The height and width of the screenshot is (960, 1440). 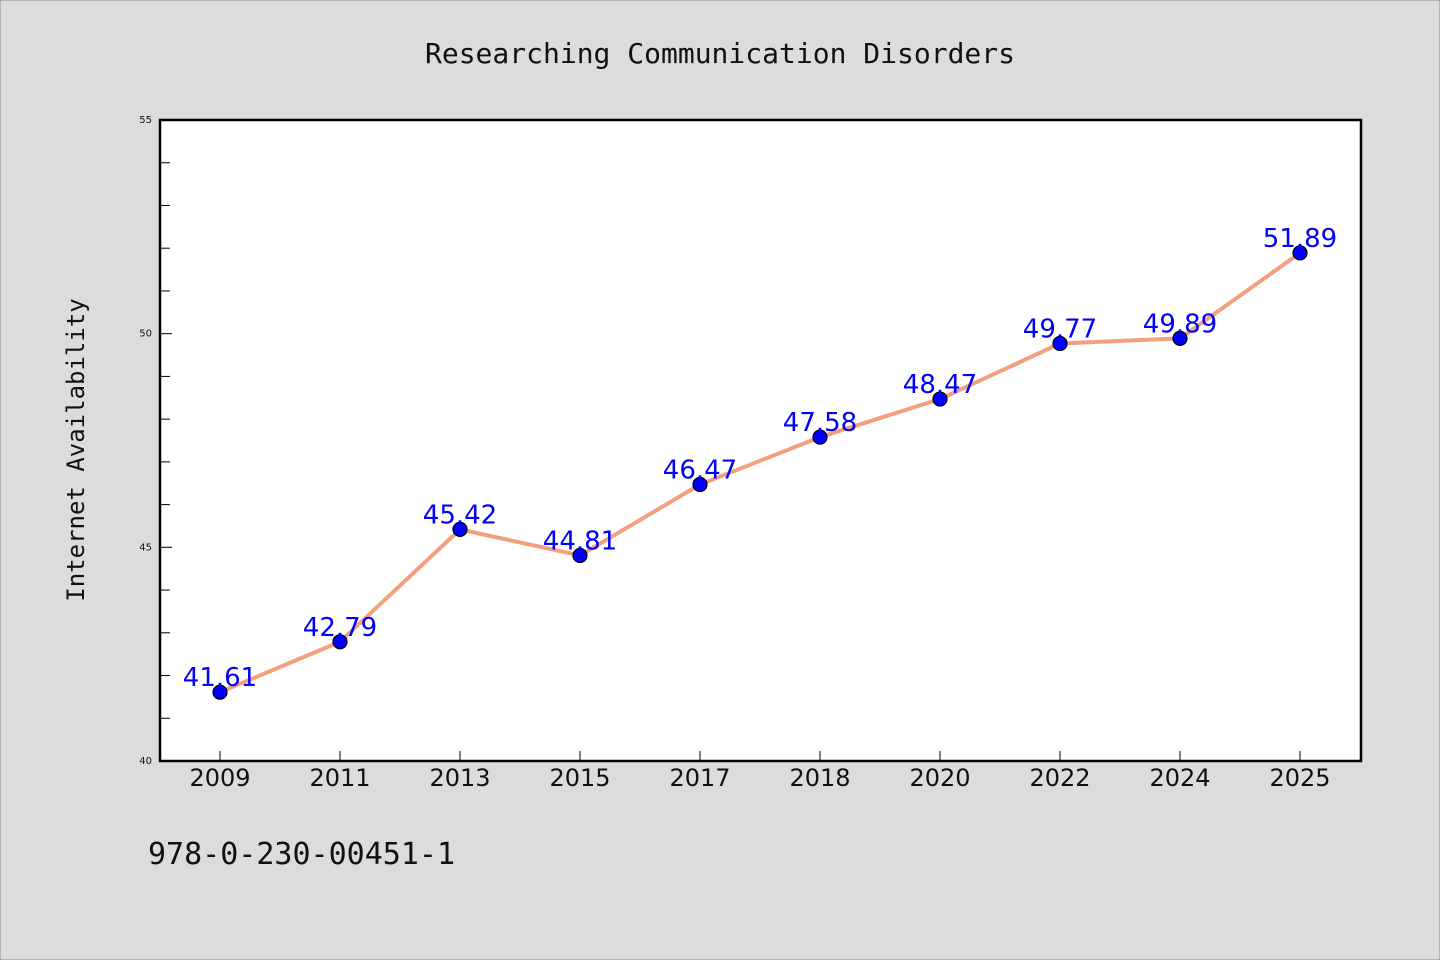 What do you see at coordinates (76, 449) in the screenshot?
I see `y-axis-label: Internet Availability` at bounding box center [76, 449].